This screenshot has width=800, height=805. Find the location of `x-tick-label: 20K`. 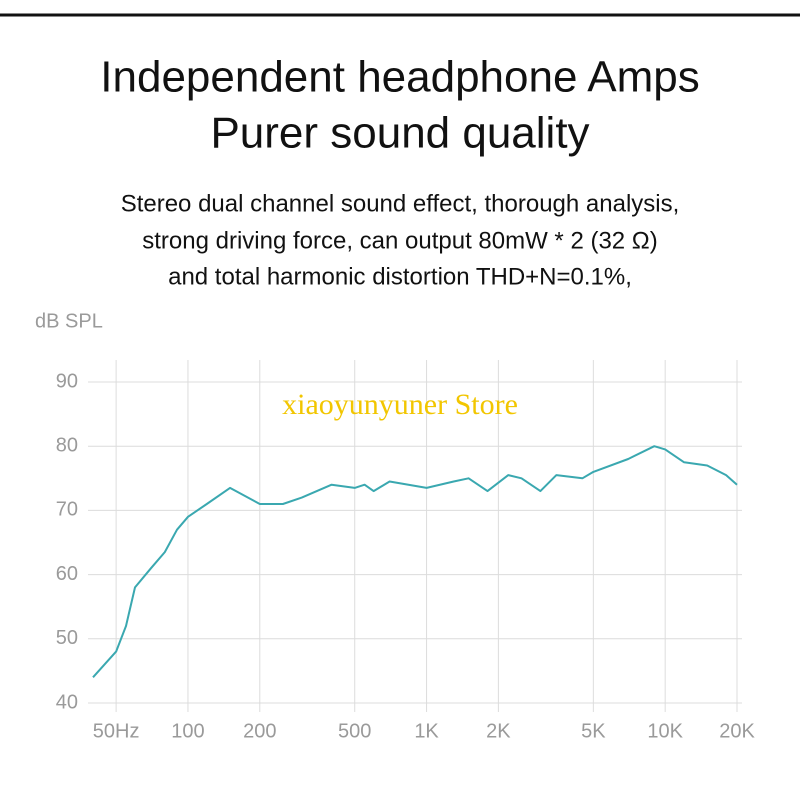

x-tick-label: 20K is located at coordinates (737, 731).